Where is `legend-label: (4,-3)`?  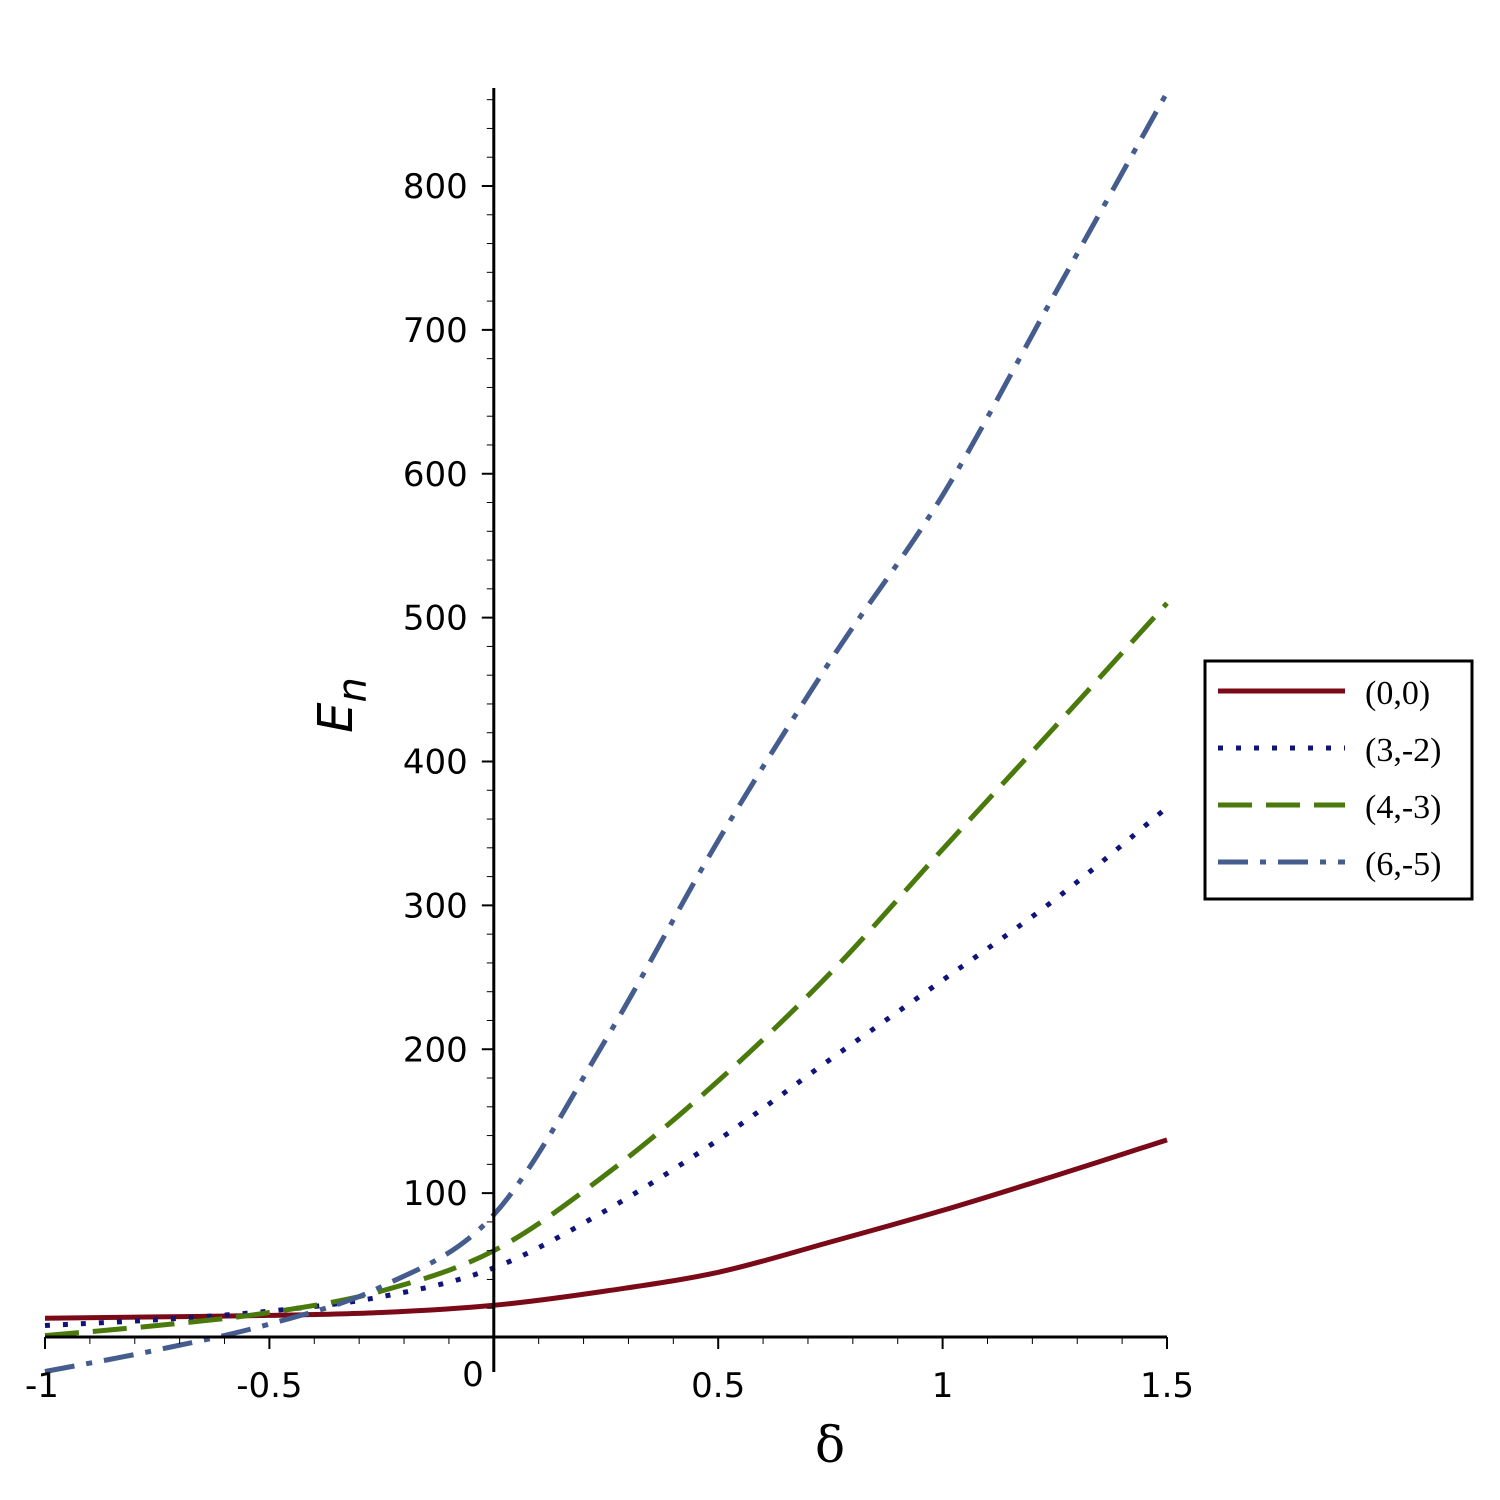
legend-label: (4,-3) is located at coordinates (1403, 807).